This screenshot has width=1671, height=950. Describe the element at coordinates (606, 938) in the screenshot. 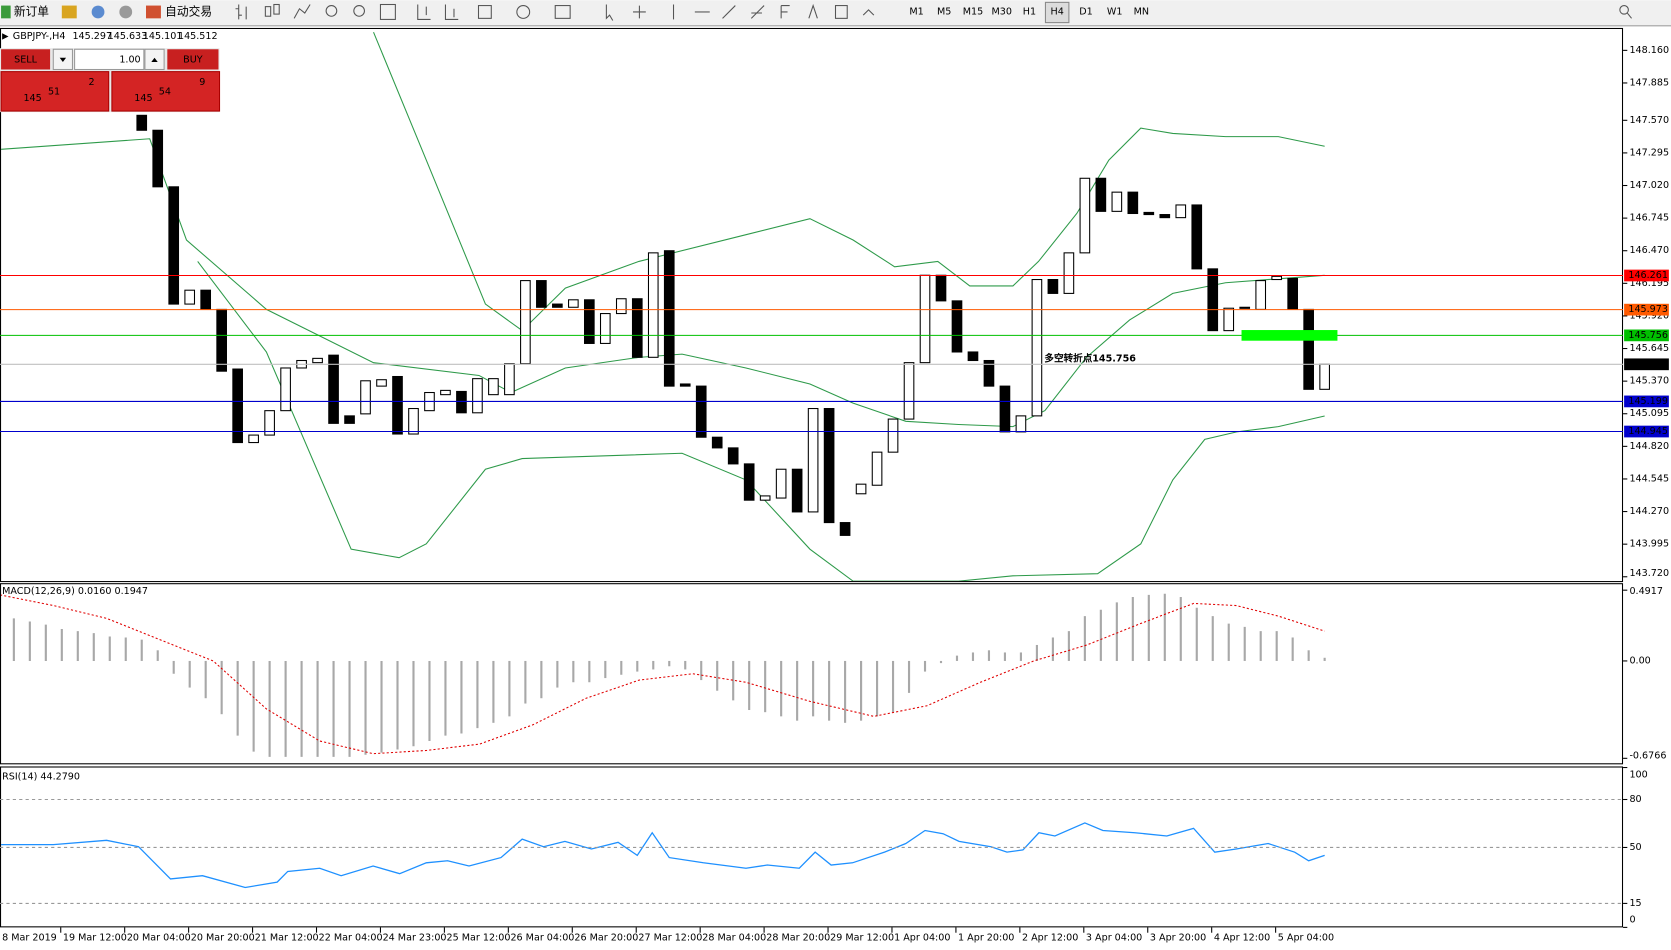

I see `x-tick-label: 26 Mar 20:00` at that location.